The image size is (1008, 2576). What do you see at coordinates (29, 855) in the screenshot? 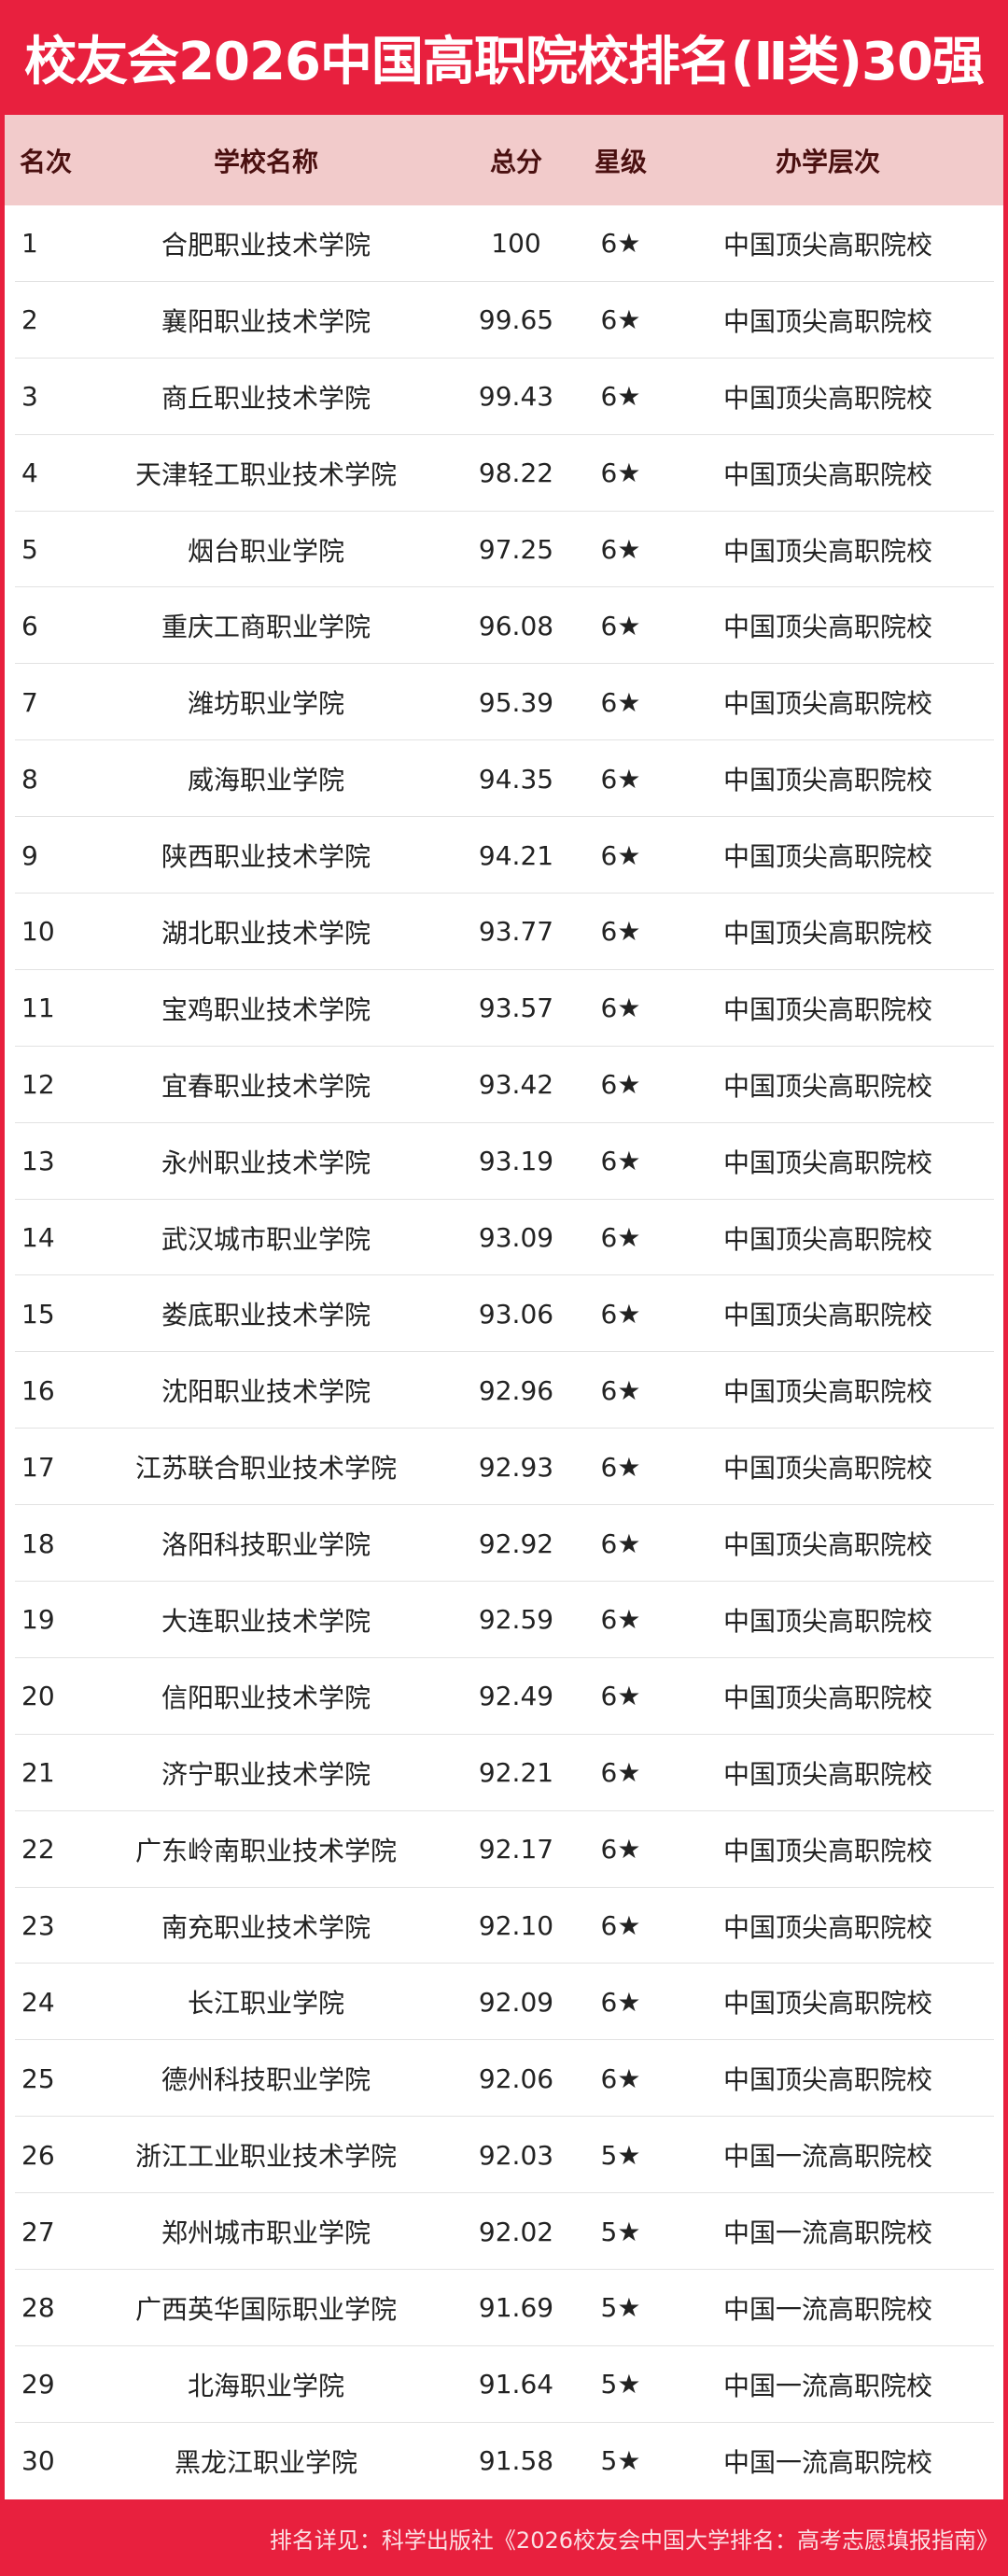
I see `cell-rank: 9` at bounding box center [29, 855].